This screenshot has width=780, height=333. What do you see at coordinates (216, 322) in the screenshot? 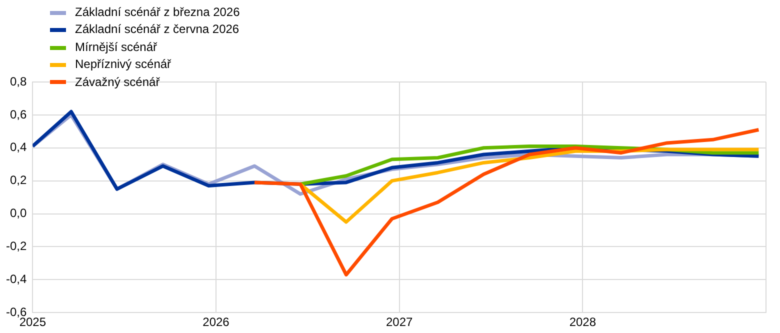
I see `x-tick-label: 2026` at bounding box center [216, 322].